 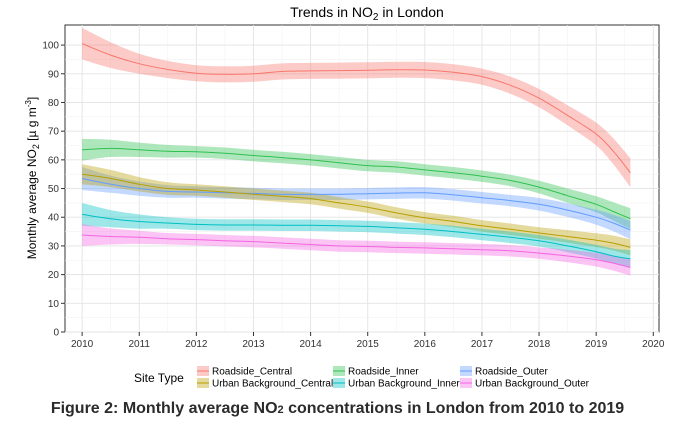 I want to click on y-tick-label: 80, so click(x=54, y=103).